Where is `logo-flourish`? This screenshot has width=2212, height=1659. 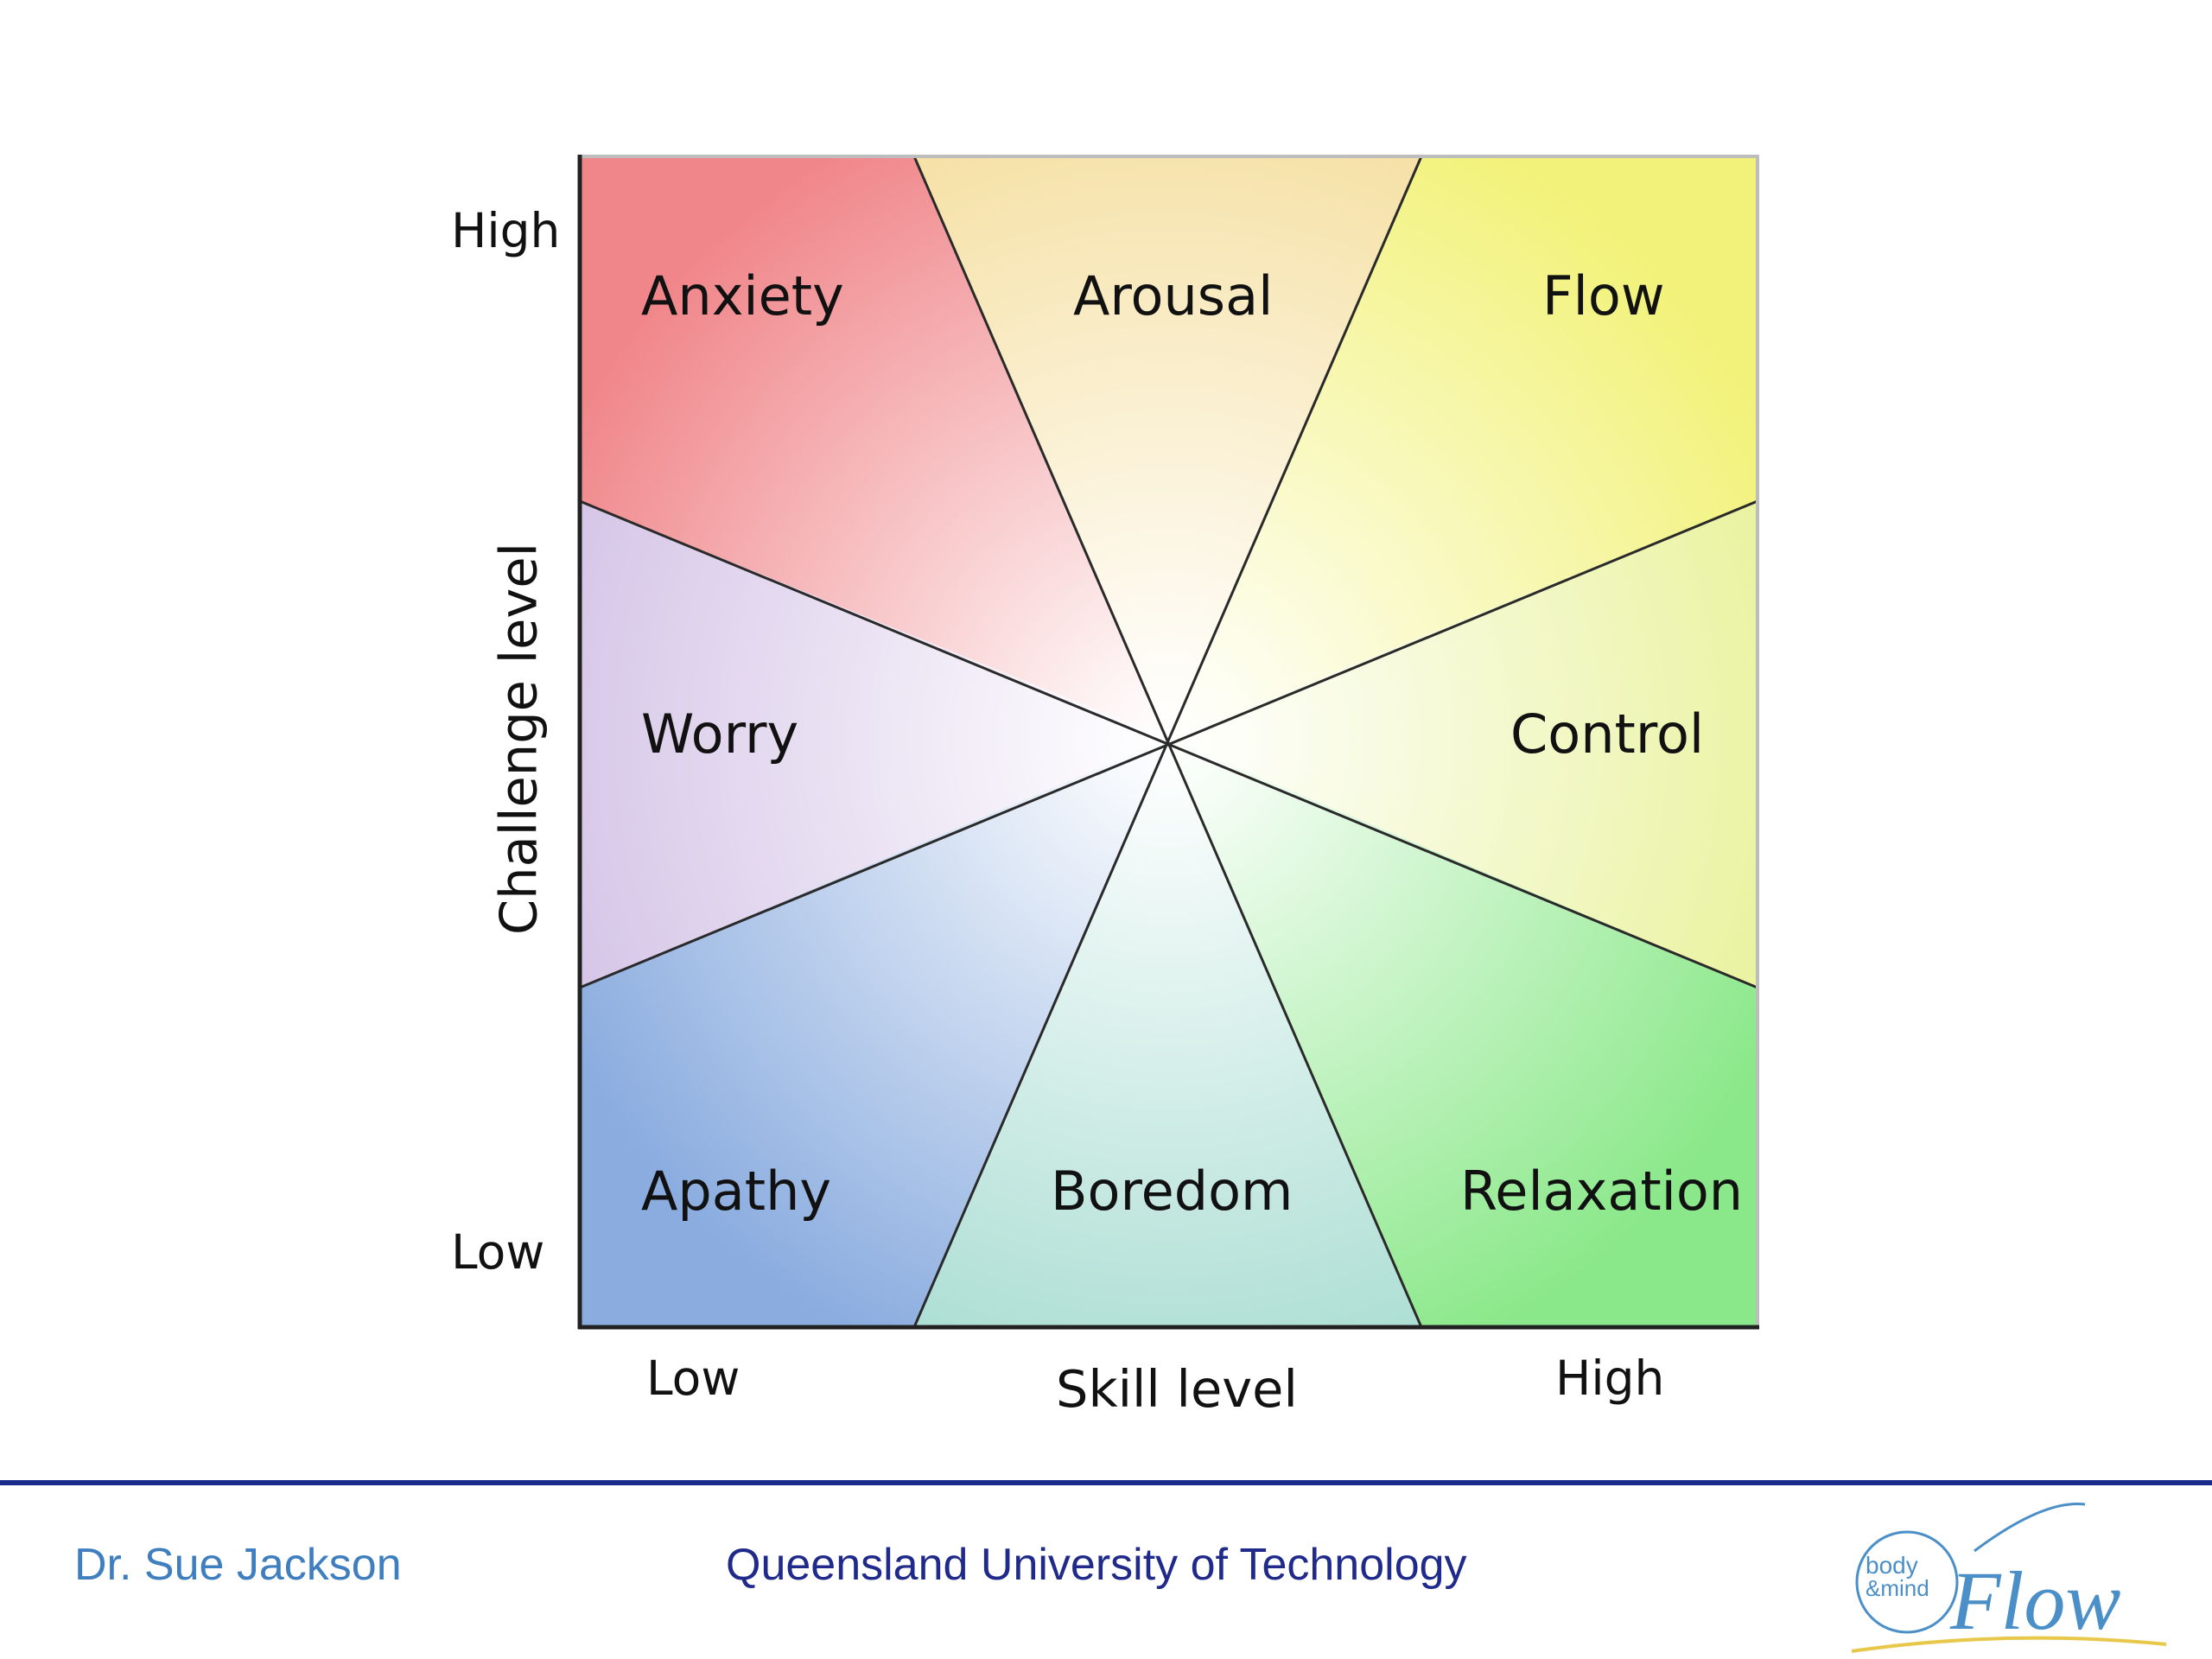
logo-flourish is located at coordinates (2030, 1527).